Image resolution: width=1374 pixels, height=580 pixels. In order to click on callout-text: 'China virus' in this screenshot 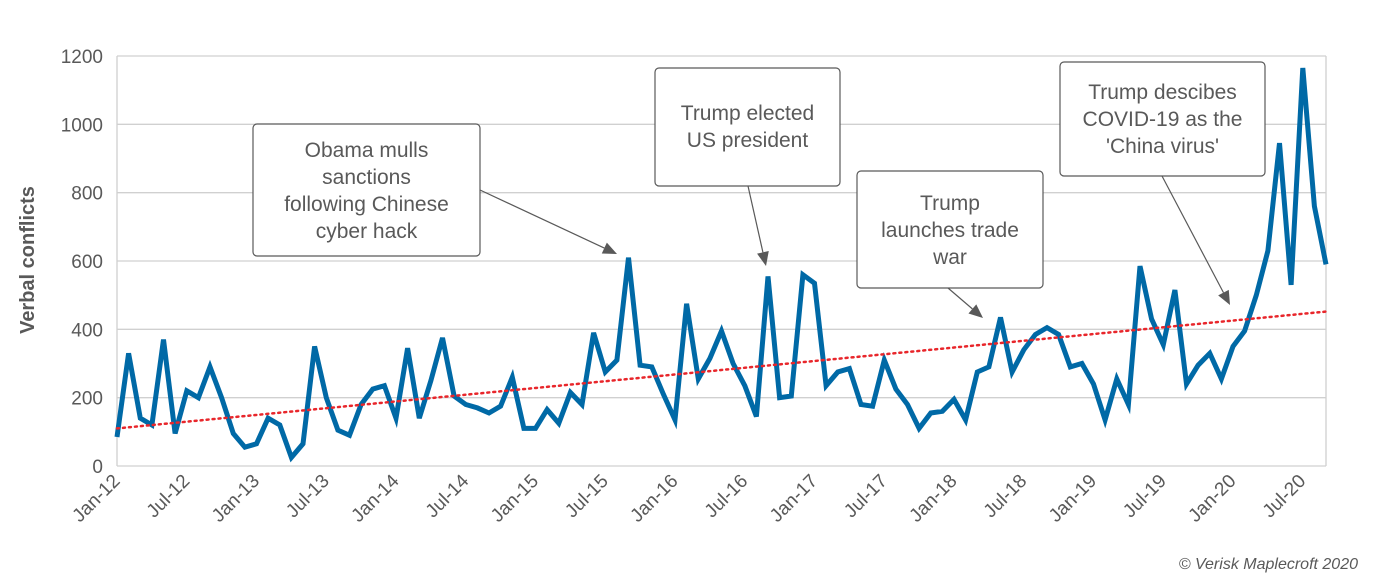, I will do `click(1162, 146)`.